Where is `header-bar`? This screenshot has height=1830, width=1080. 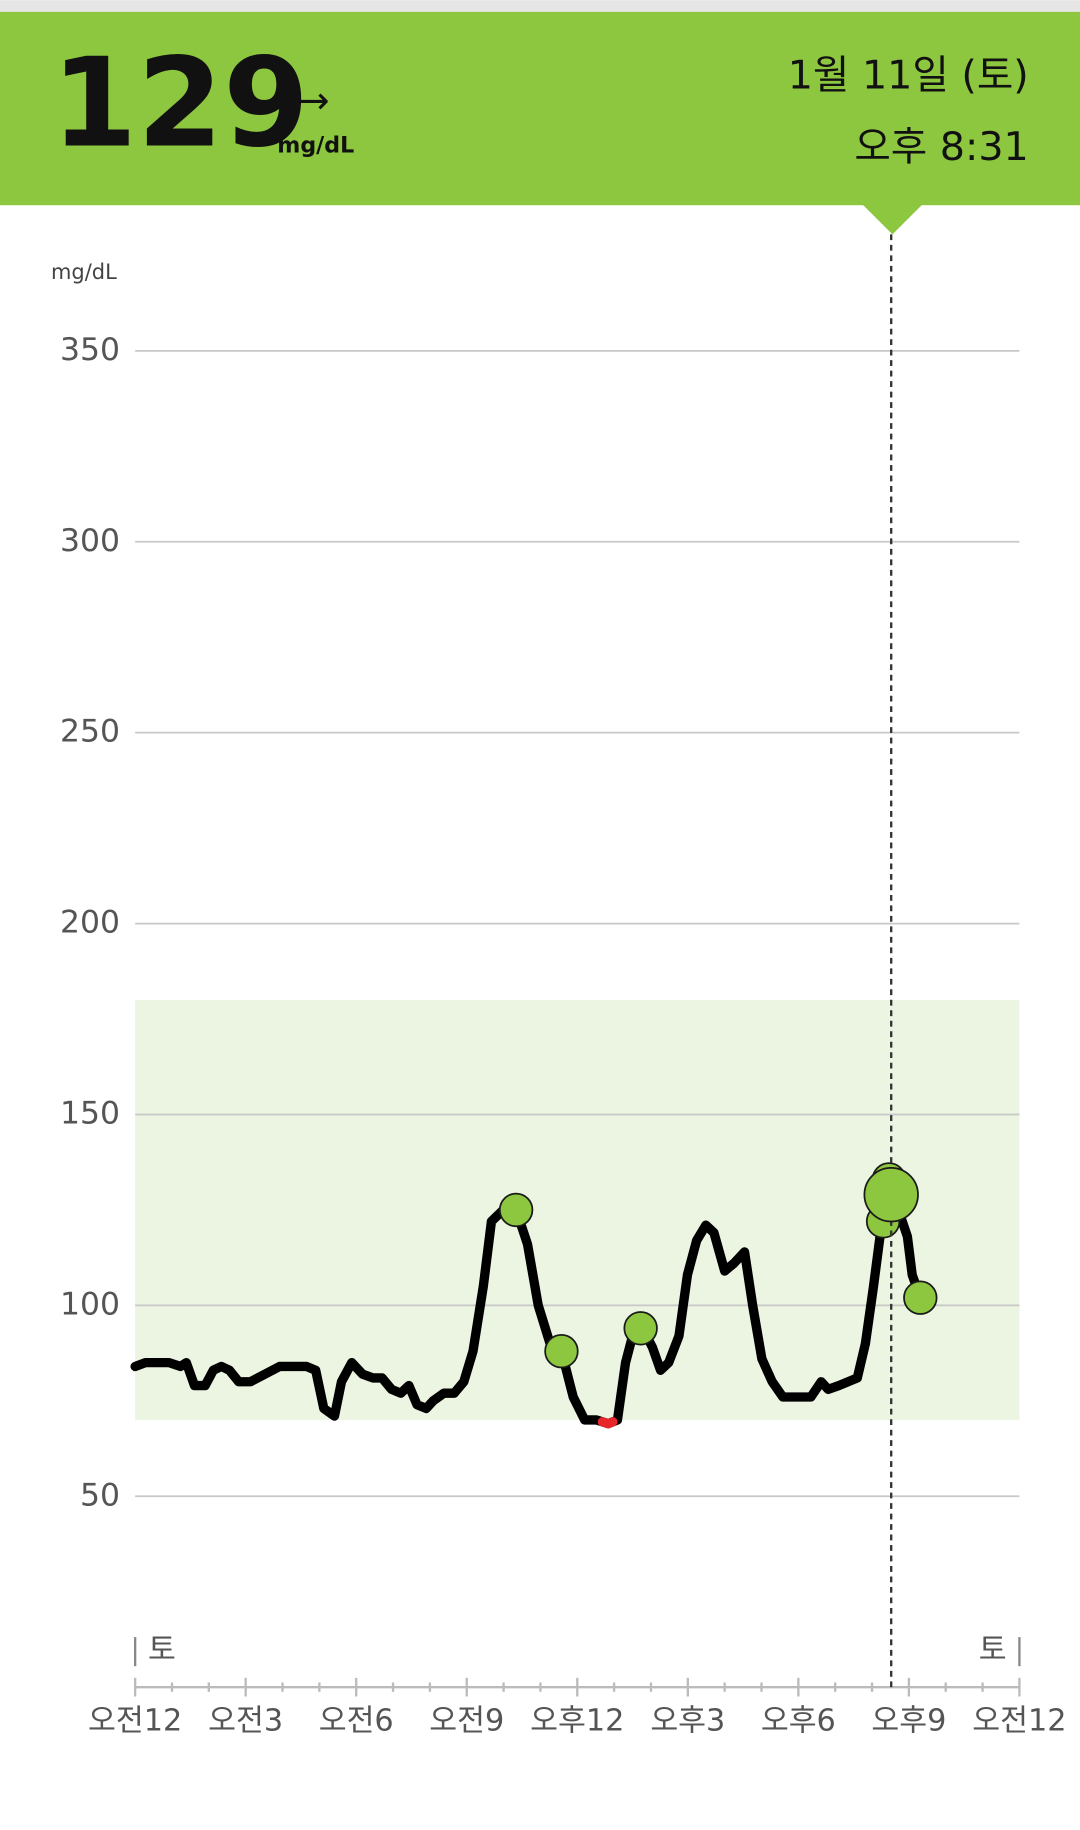
header-bar is located at coordinates (540, 108).